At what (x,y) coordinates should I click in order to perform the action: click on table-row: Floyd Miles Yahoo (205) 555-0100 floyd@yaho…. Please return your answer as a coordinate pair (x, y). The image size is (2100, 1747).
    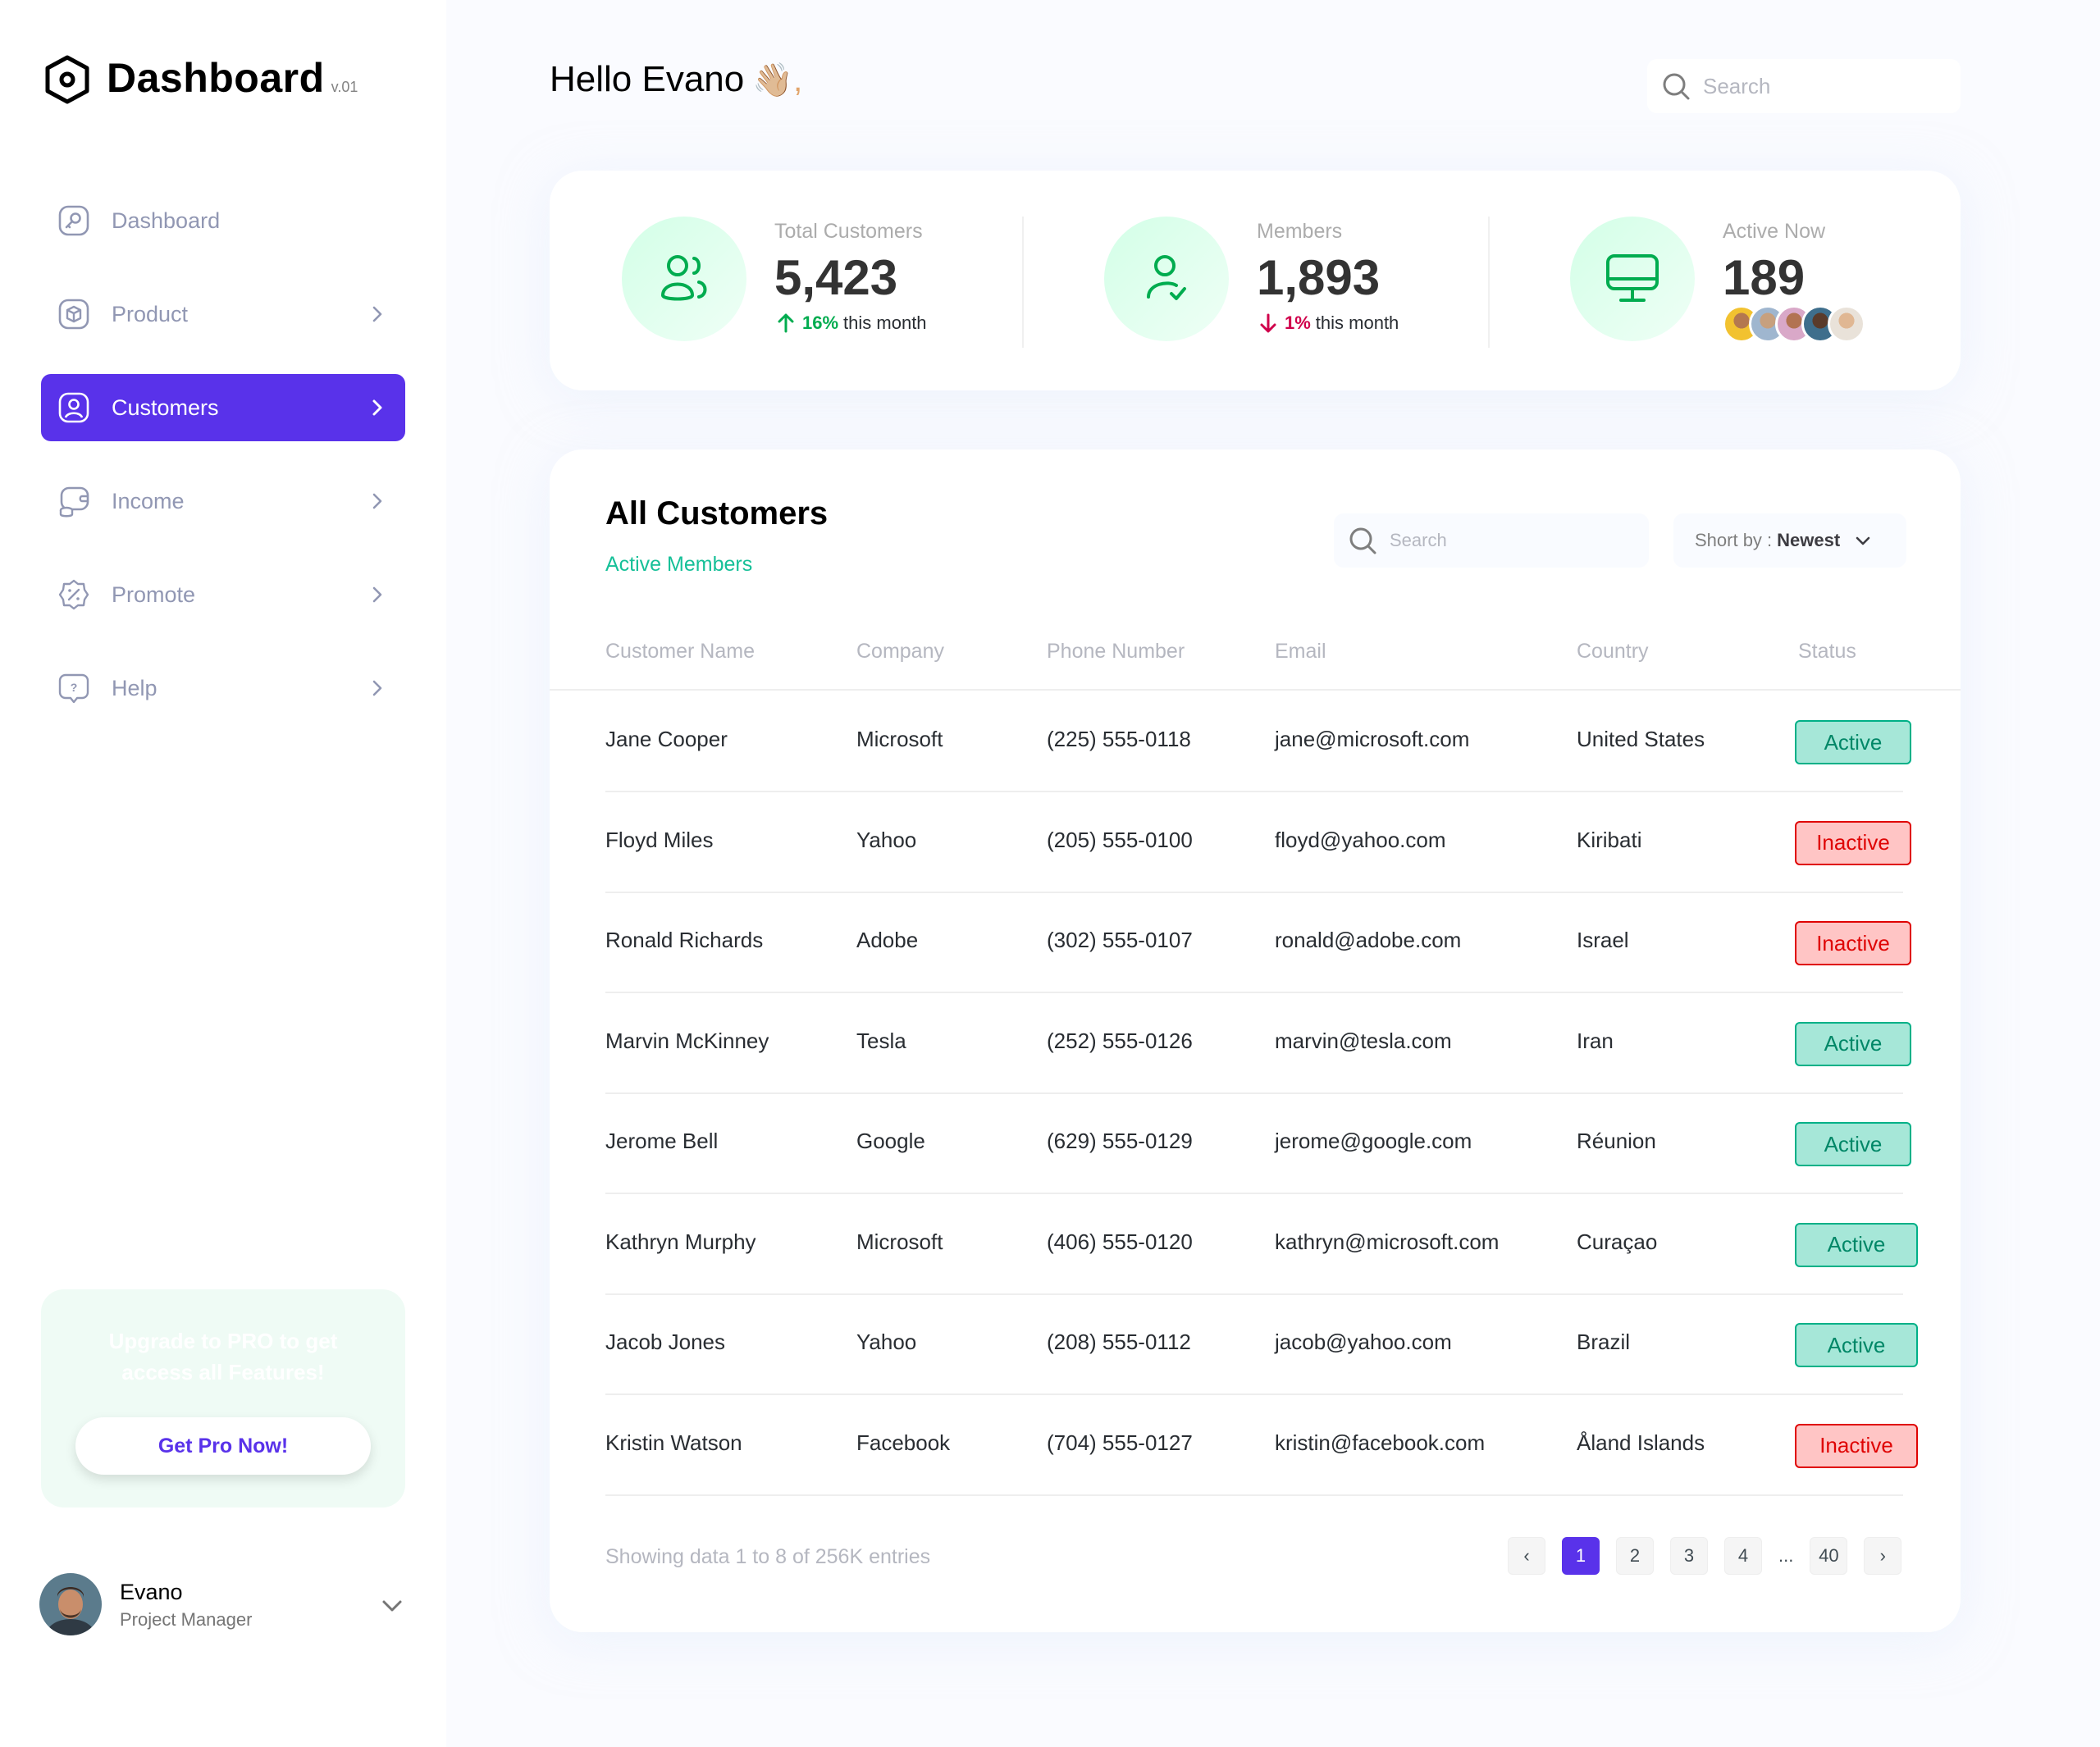
    Looking at the image, I should click on (1283, 843).